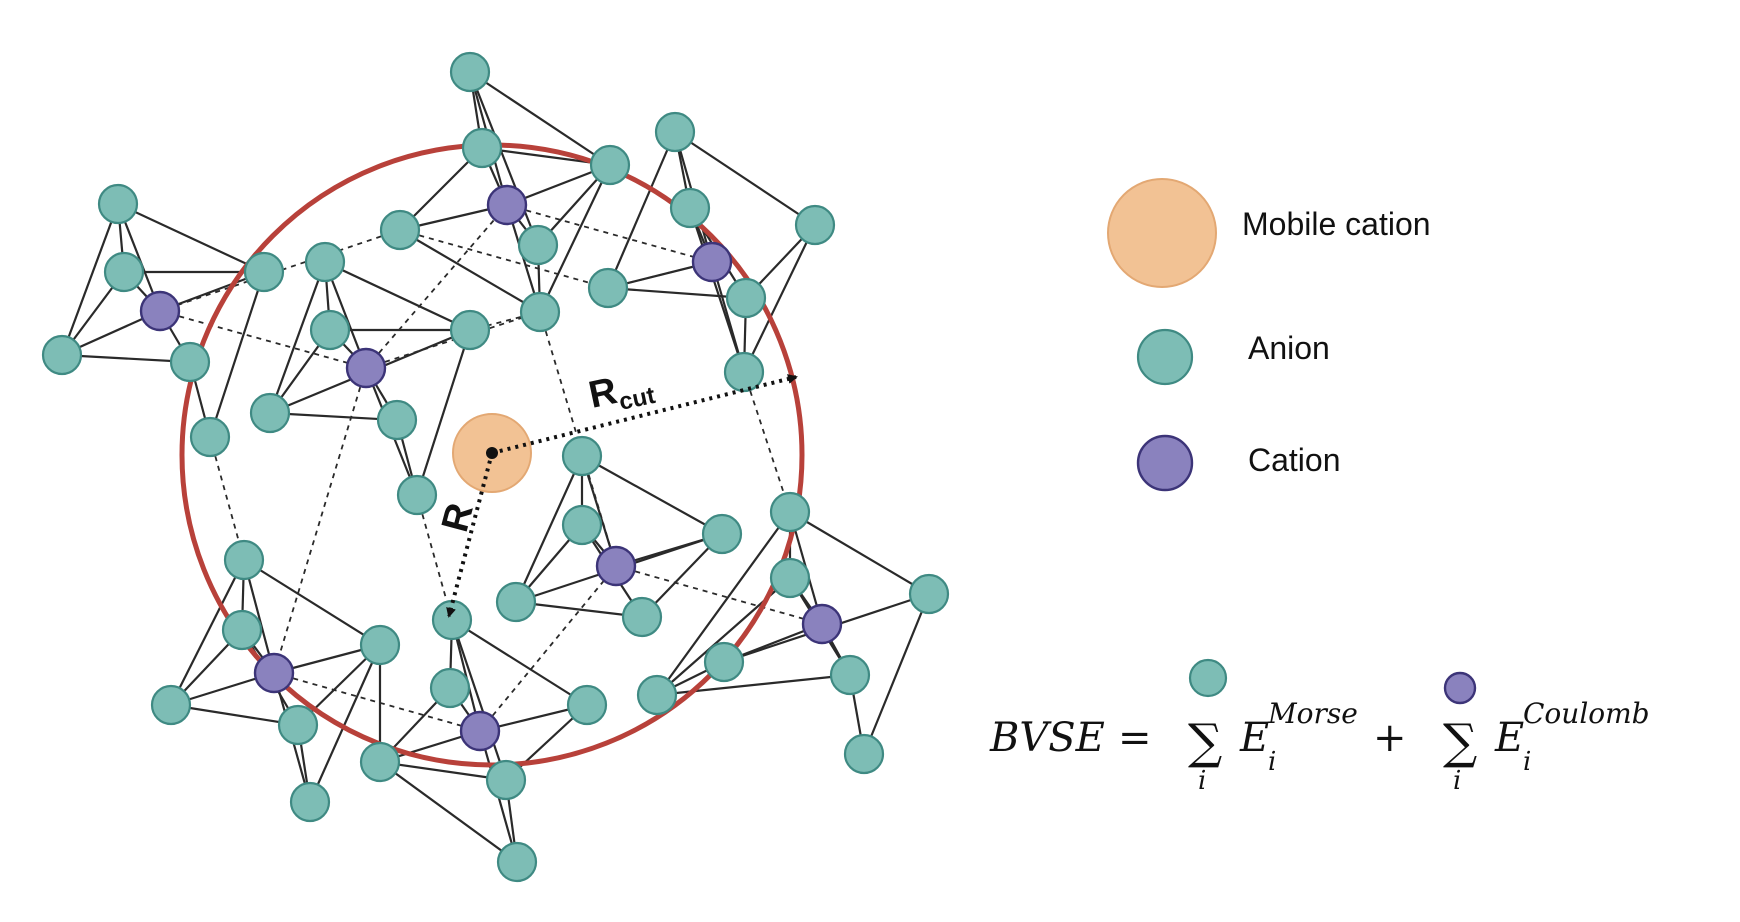  I want to click on eq-anion-icon, so click(1208, 678).